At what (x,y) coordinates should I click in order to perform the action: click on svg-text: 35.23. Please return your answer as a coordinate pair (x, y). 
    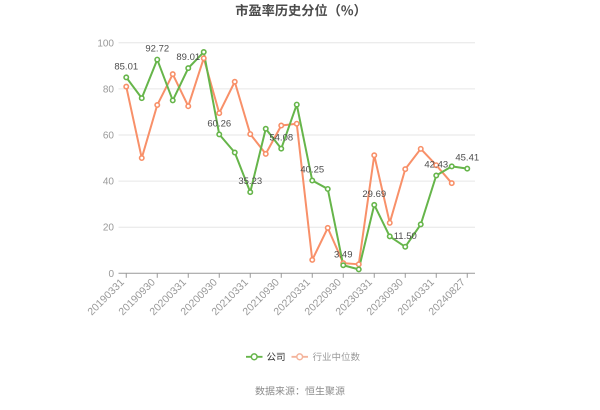
    Looking at the image, I should click on (250, 181).